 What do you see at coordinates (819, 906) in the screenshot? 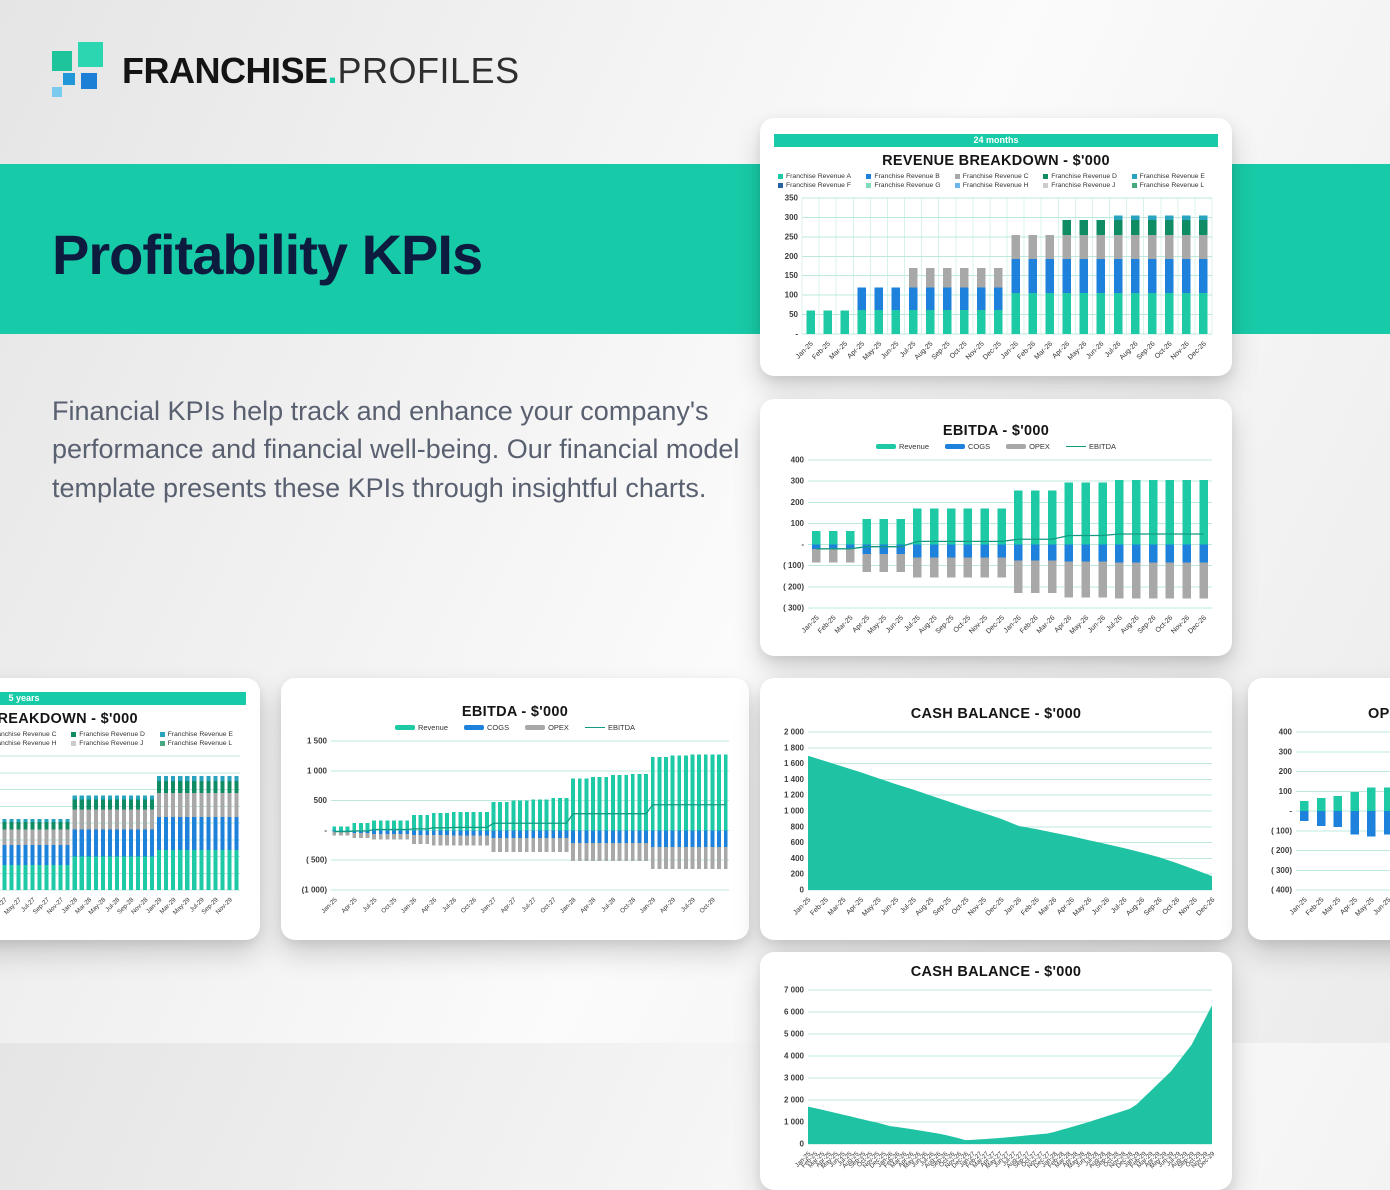
I see `svg-text: Feb-25` at bounding box center [819, 906].